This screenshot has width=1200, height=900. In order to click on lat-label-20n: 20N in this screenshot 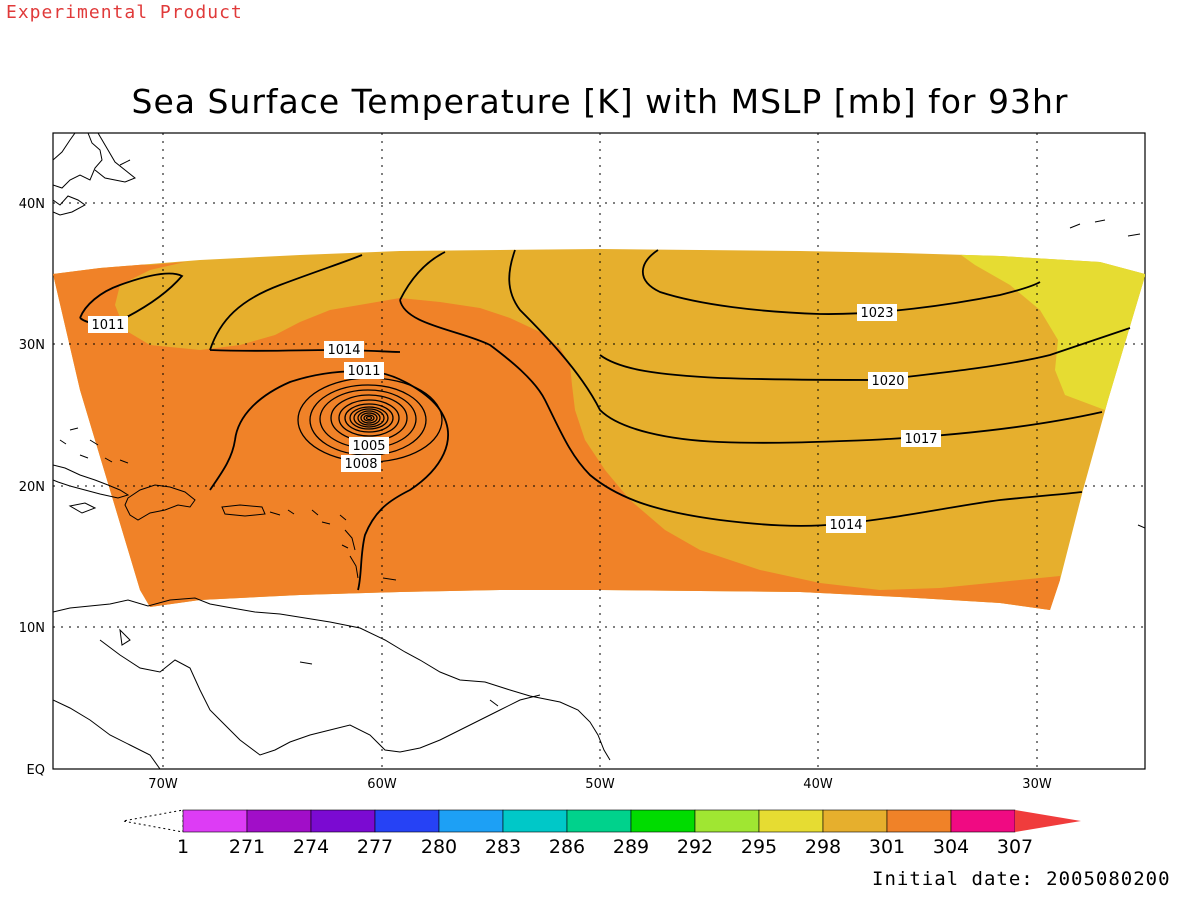, I will do `click(32, 487)`.